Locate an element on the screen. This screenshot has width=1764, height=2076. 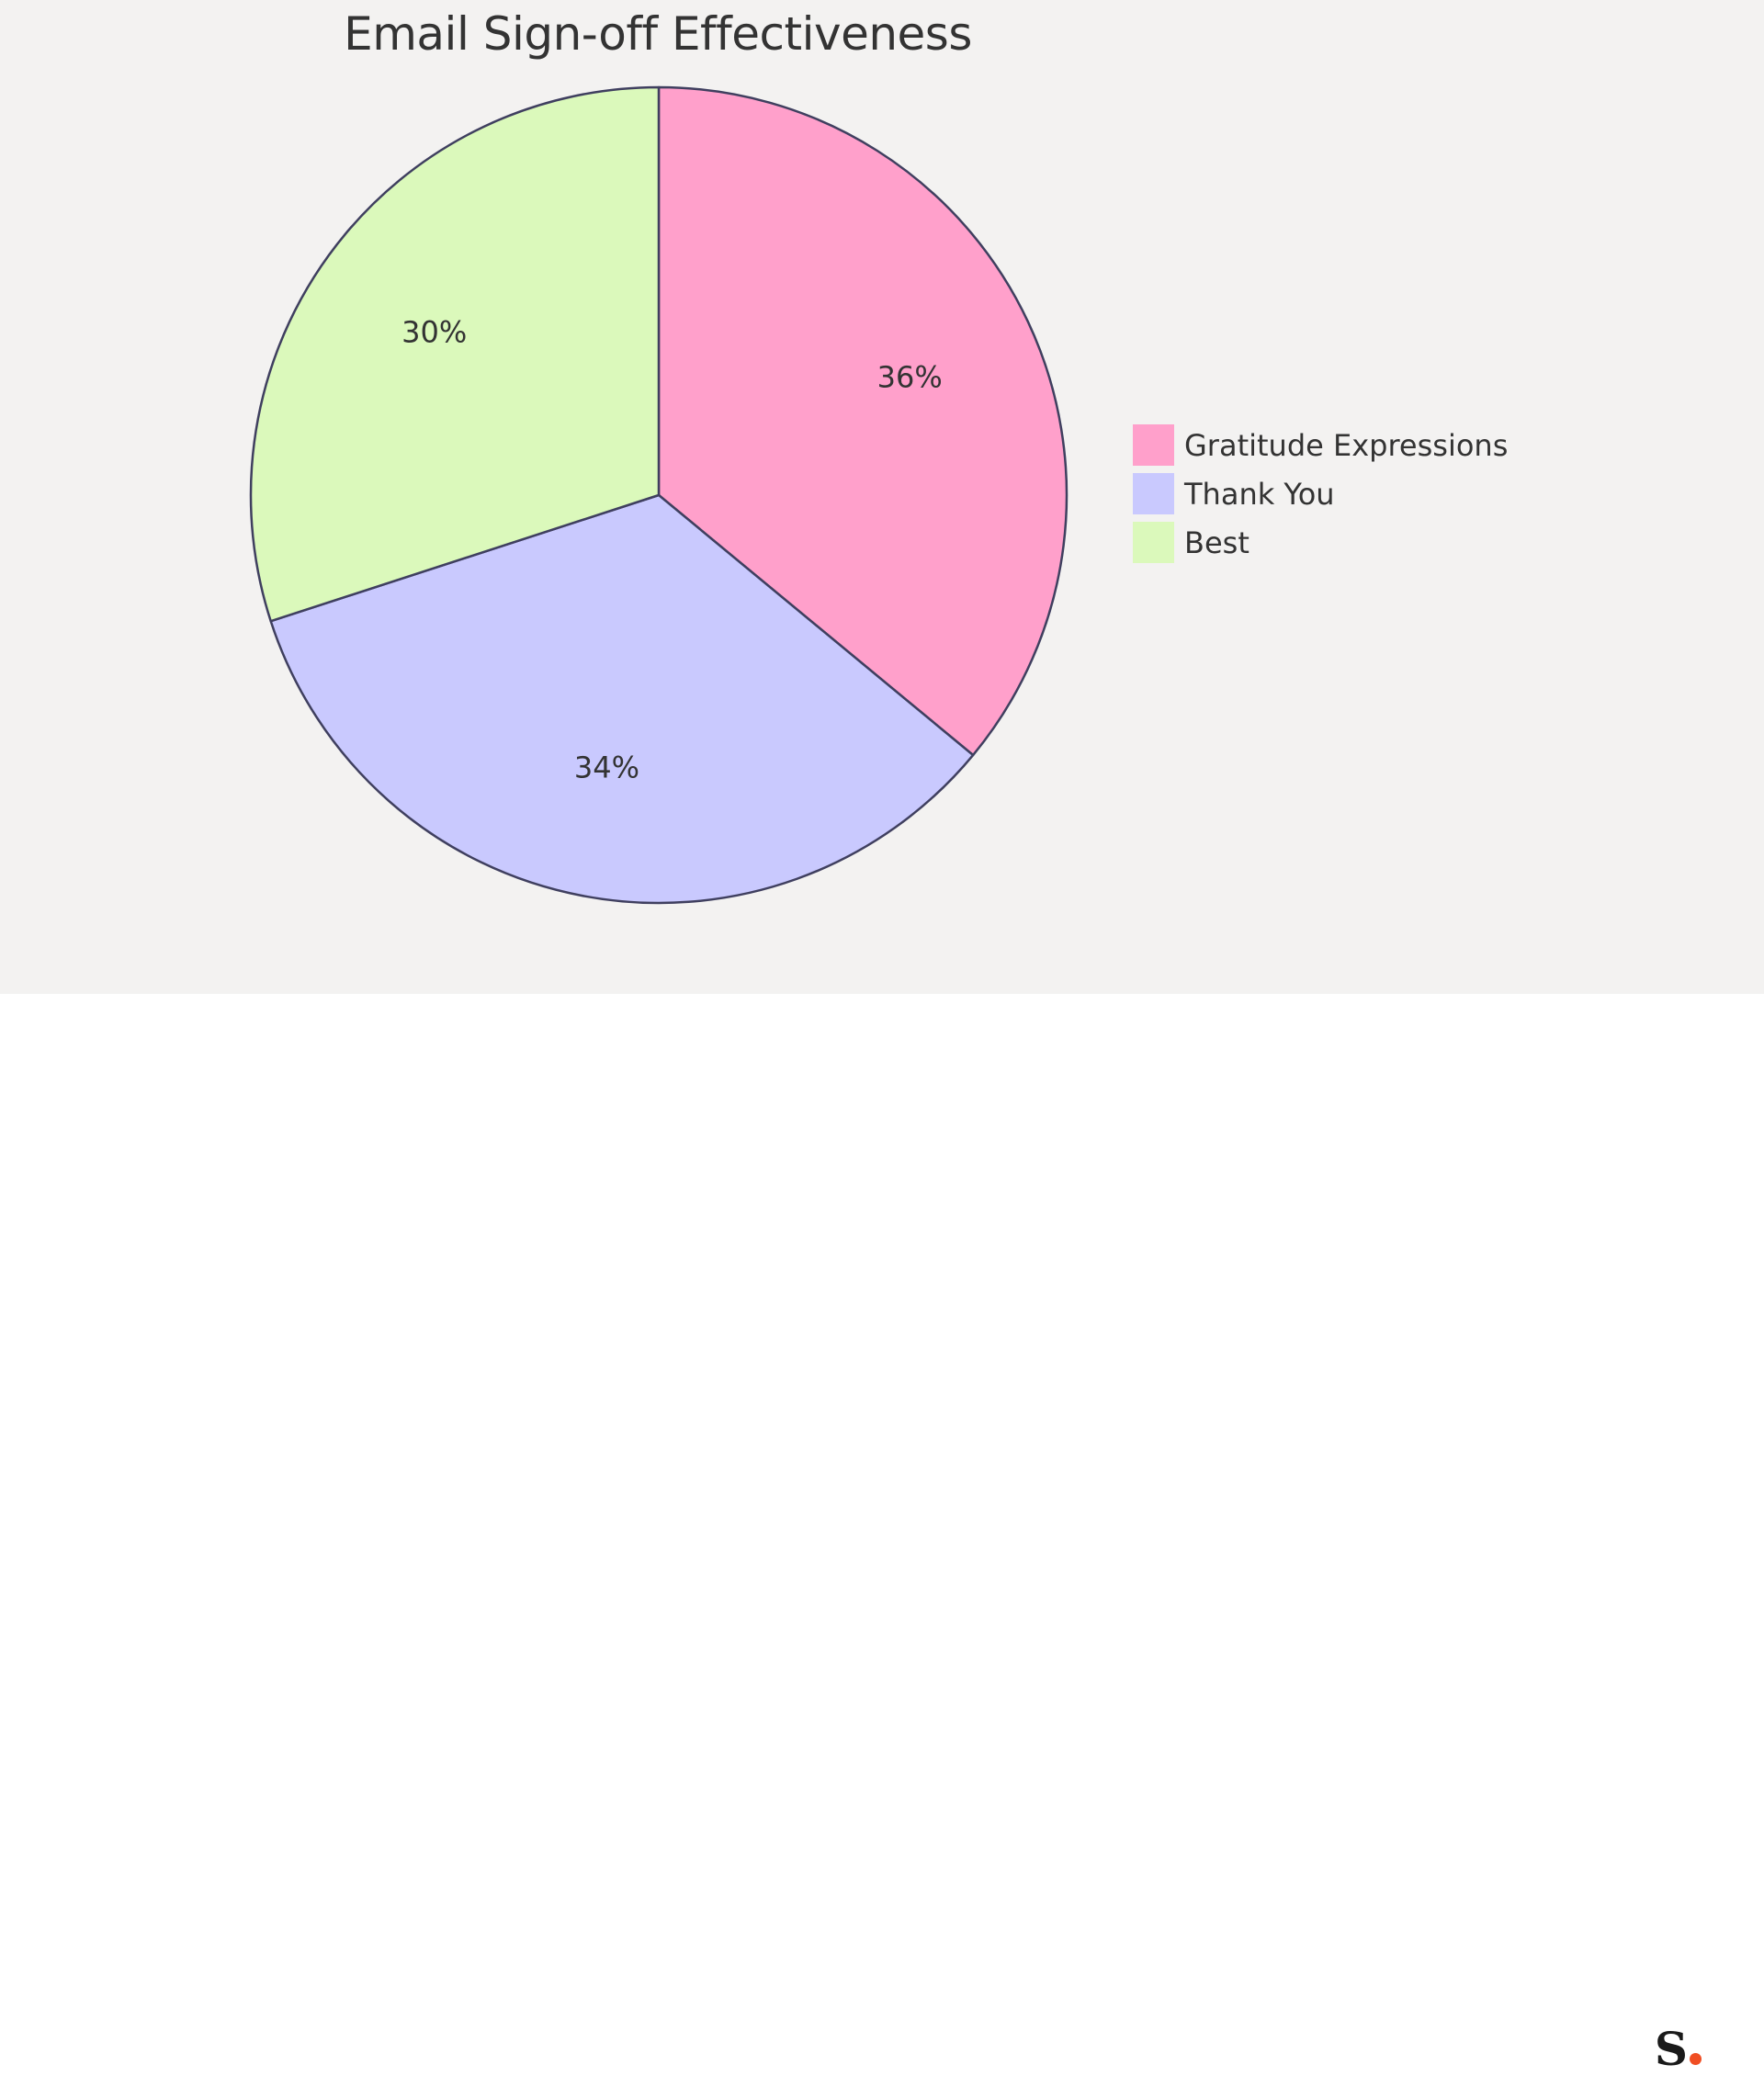
legend-item: Thank You is located at coordinates (1320, 493).